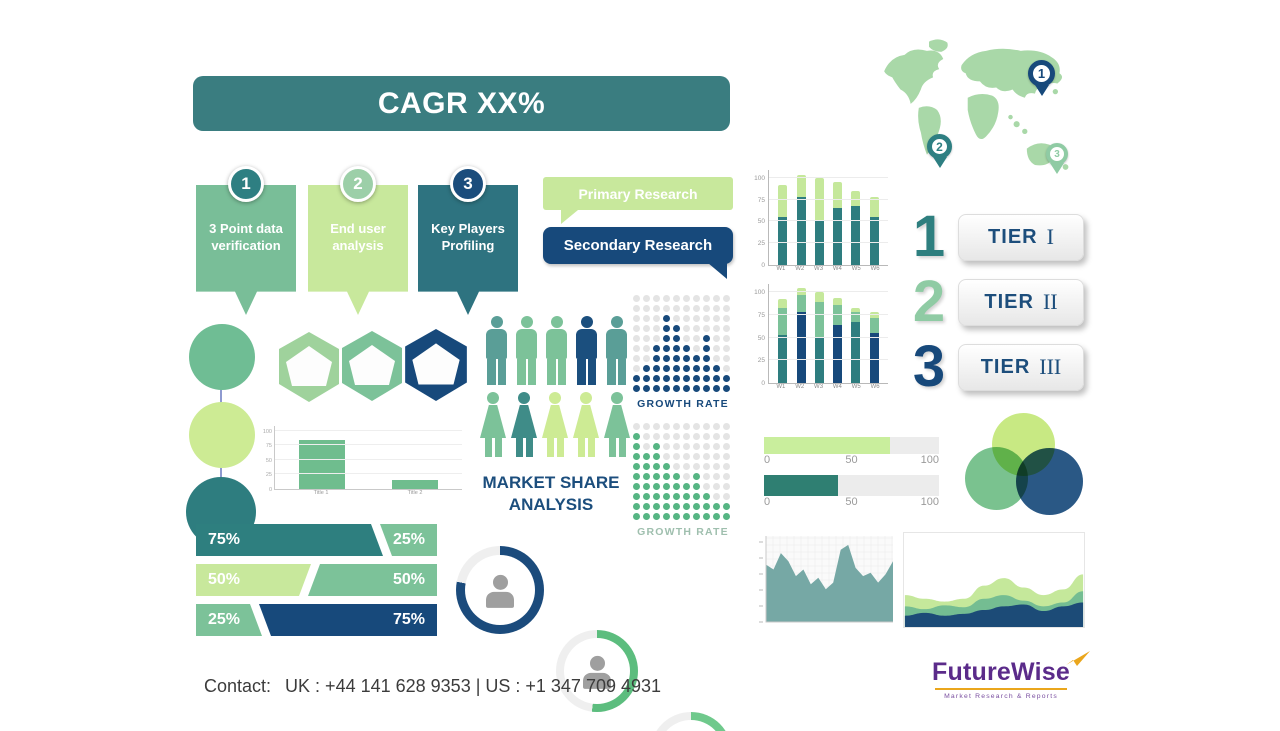  What do you see at coordinates (461, 103) in the screenshot?
I see `cagr-label: CAGR XX%` at bounding box center [461, 103].